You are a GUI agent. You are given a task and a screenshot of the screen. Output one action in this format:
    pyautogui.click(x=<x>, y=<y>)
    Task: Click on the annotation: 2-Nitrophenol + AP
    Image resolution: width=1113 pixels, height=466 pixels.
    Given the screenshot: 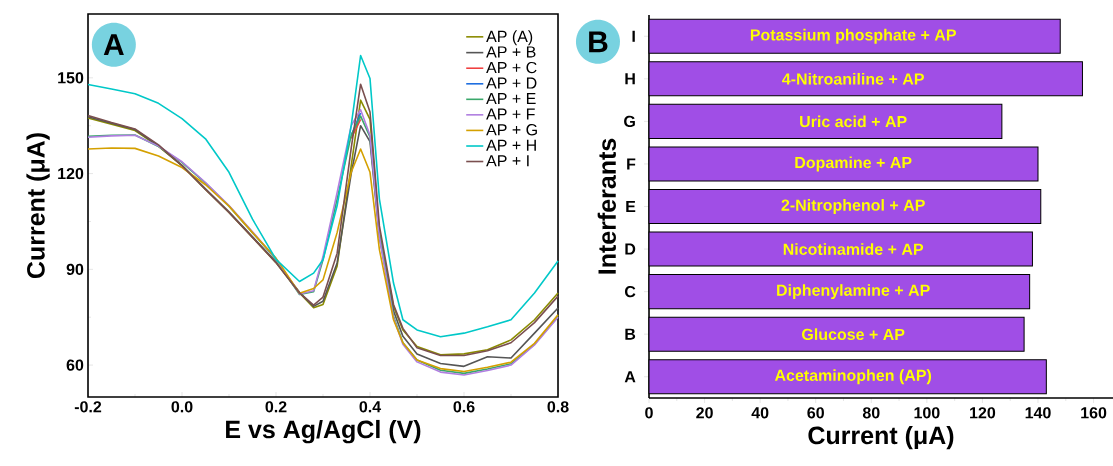 What is the action you would take?
    pyautogui.click(x=853, y=206)
    